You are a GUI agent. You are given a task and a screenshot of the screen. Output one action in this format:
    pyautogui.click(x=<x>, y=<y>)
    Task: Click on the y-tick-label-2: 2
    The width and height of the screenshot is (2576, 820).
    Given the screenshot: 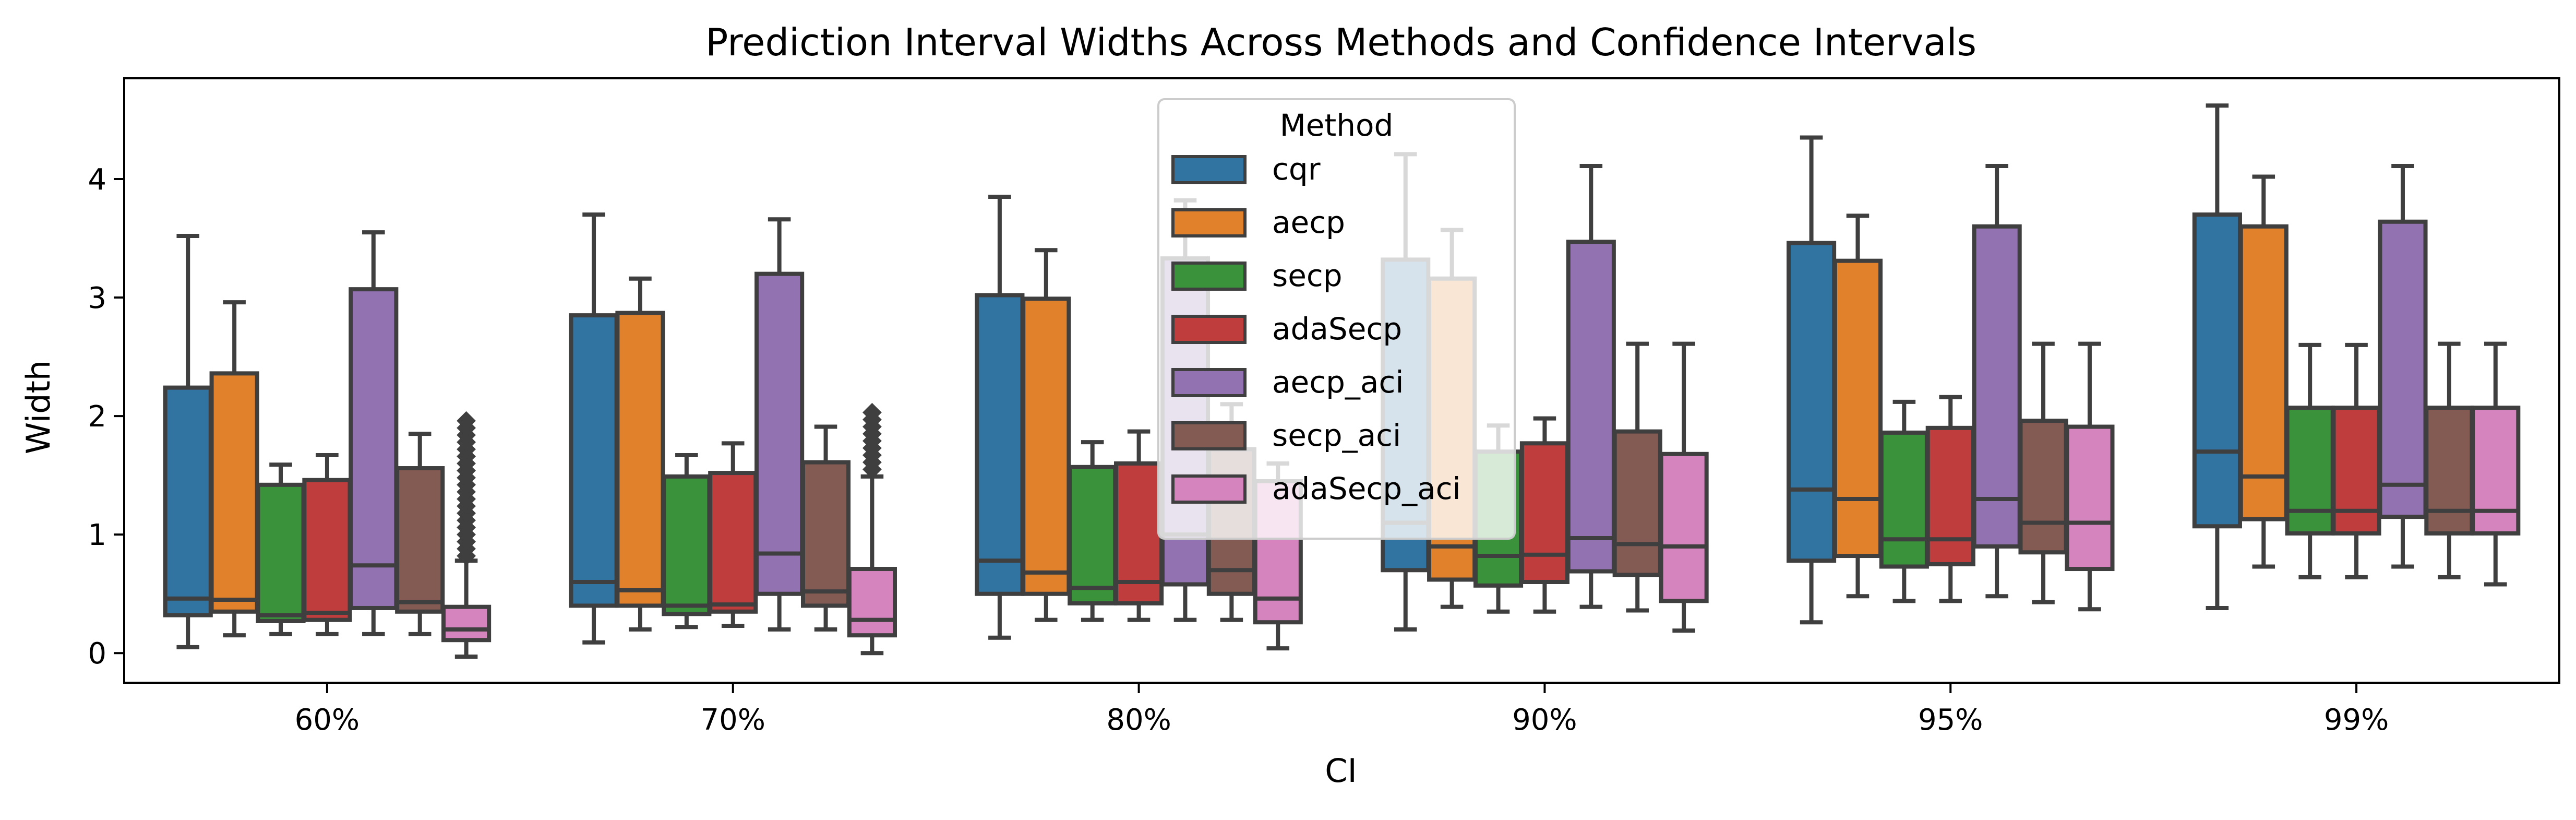 What is the action you would take?
    pyautogui.click(x=97, y=417)
    